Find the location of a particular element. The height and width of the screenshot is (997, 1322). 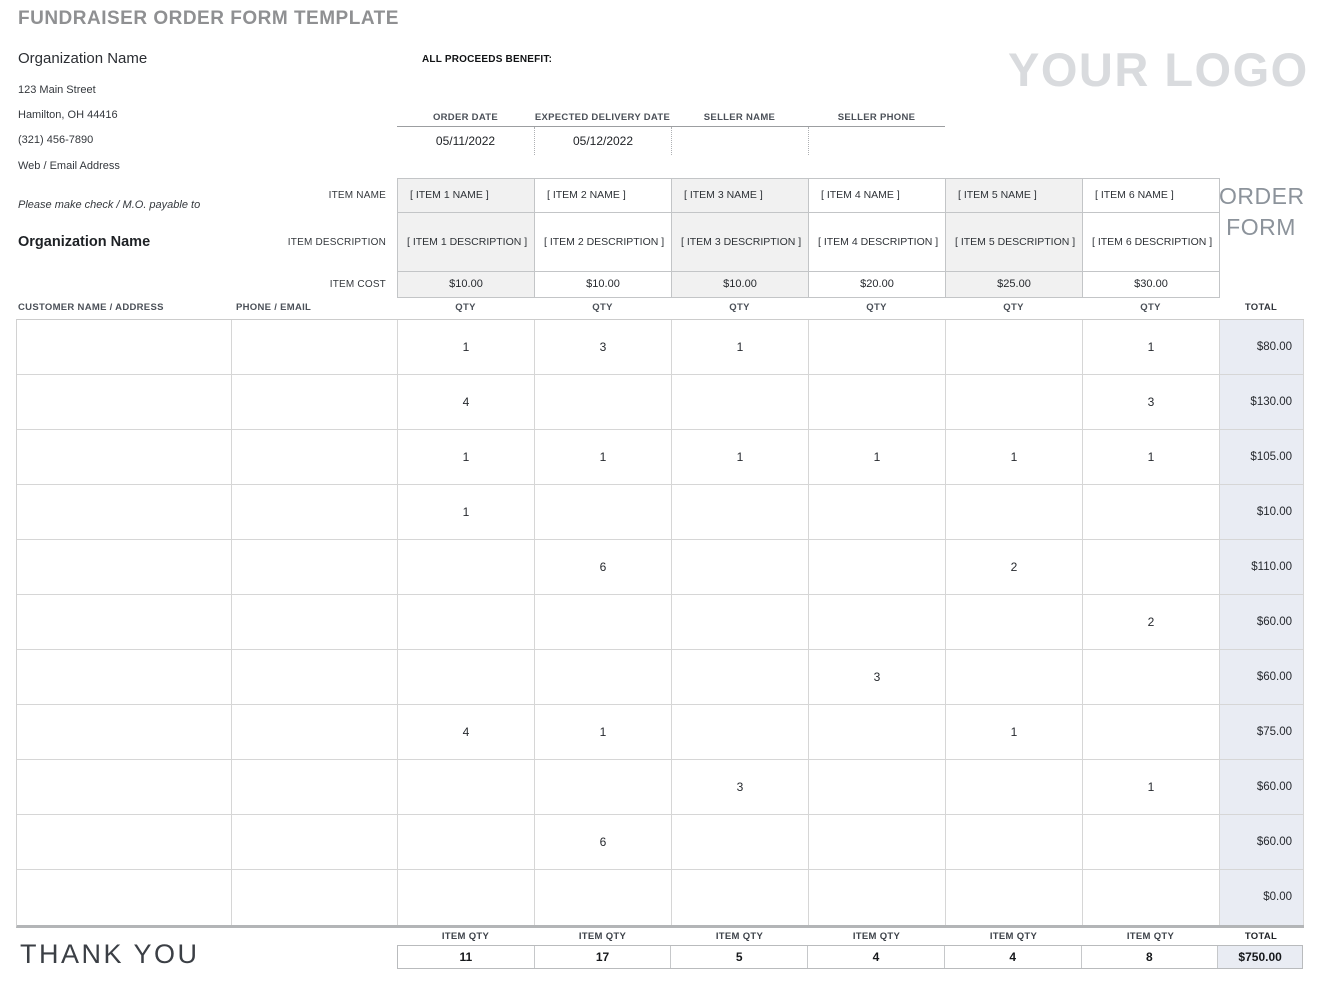

item-1-name-cell: [ ITEM 1 NAME ] is located at coordinates (466, 196).